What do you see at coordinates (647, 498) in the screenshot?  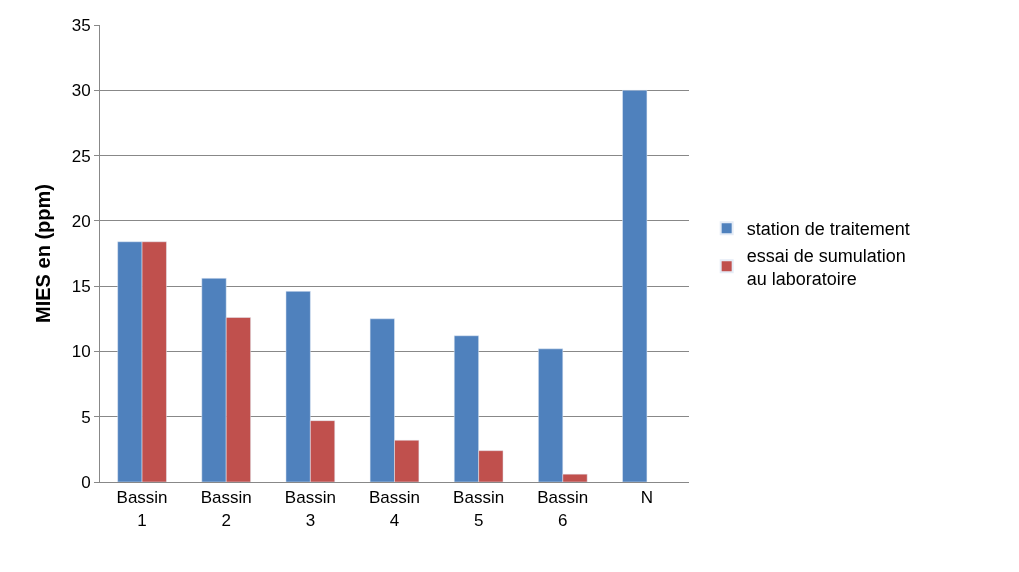 I see `x-tick-label: N` at bounding box center [647, 498].